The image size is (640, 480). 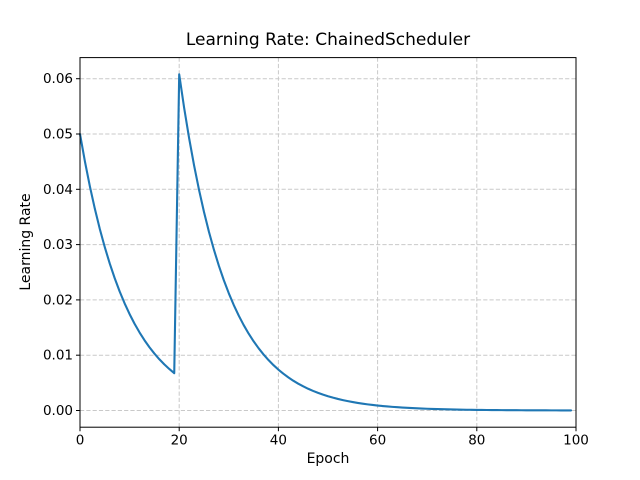 I want to click on y-tick-label: 0.04, so click(x=58, y=190).